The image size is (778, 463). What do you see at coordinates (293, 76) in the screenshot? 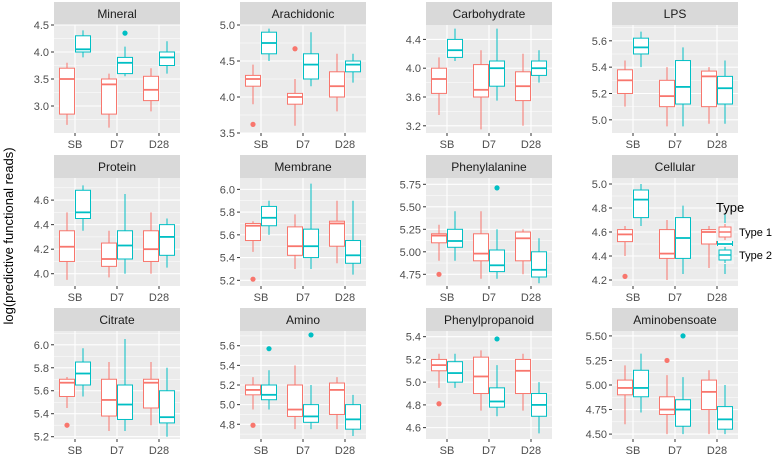
I see `panel-arachidonic: Arachidonic 3.5 4.0 4.5 5.0 SB D7 D28` at bounding box center [293, 76].